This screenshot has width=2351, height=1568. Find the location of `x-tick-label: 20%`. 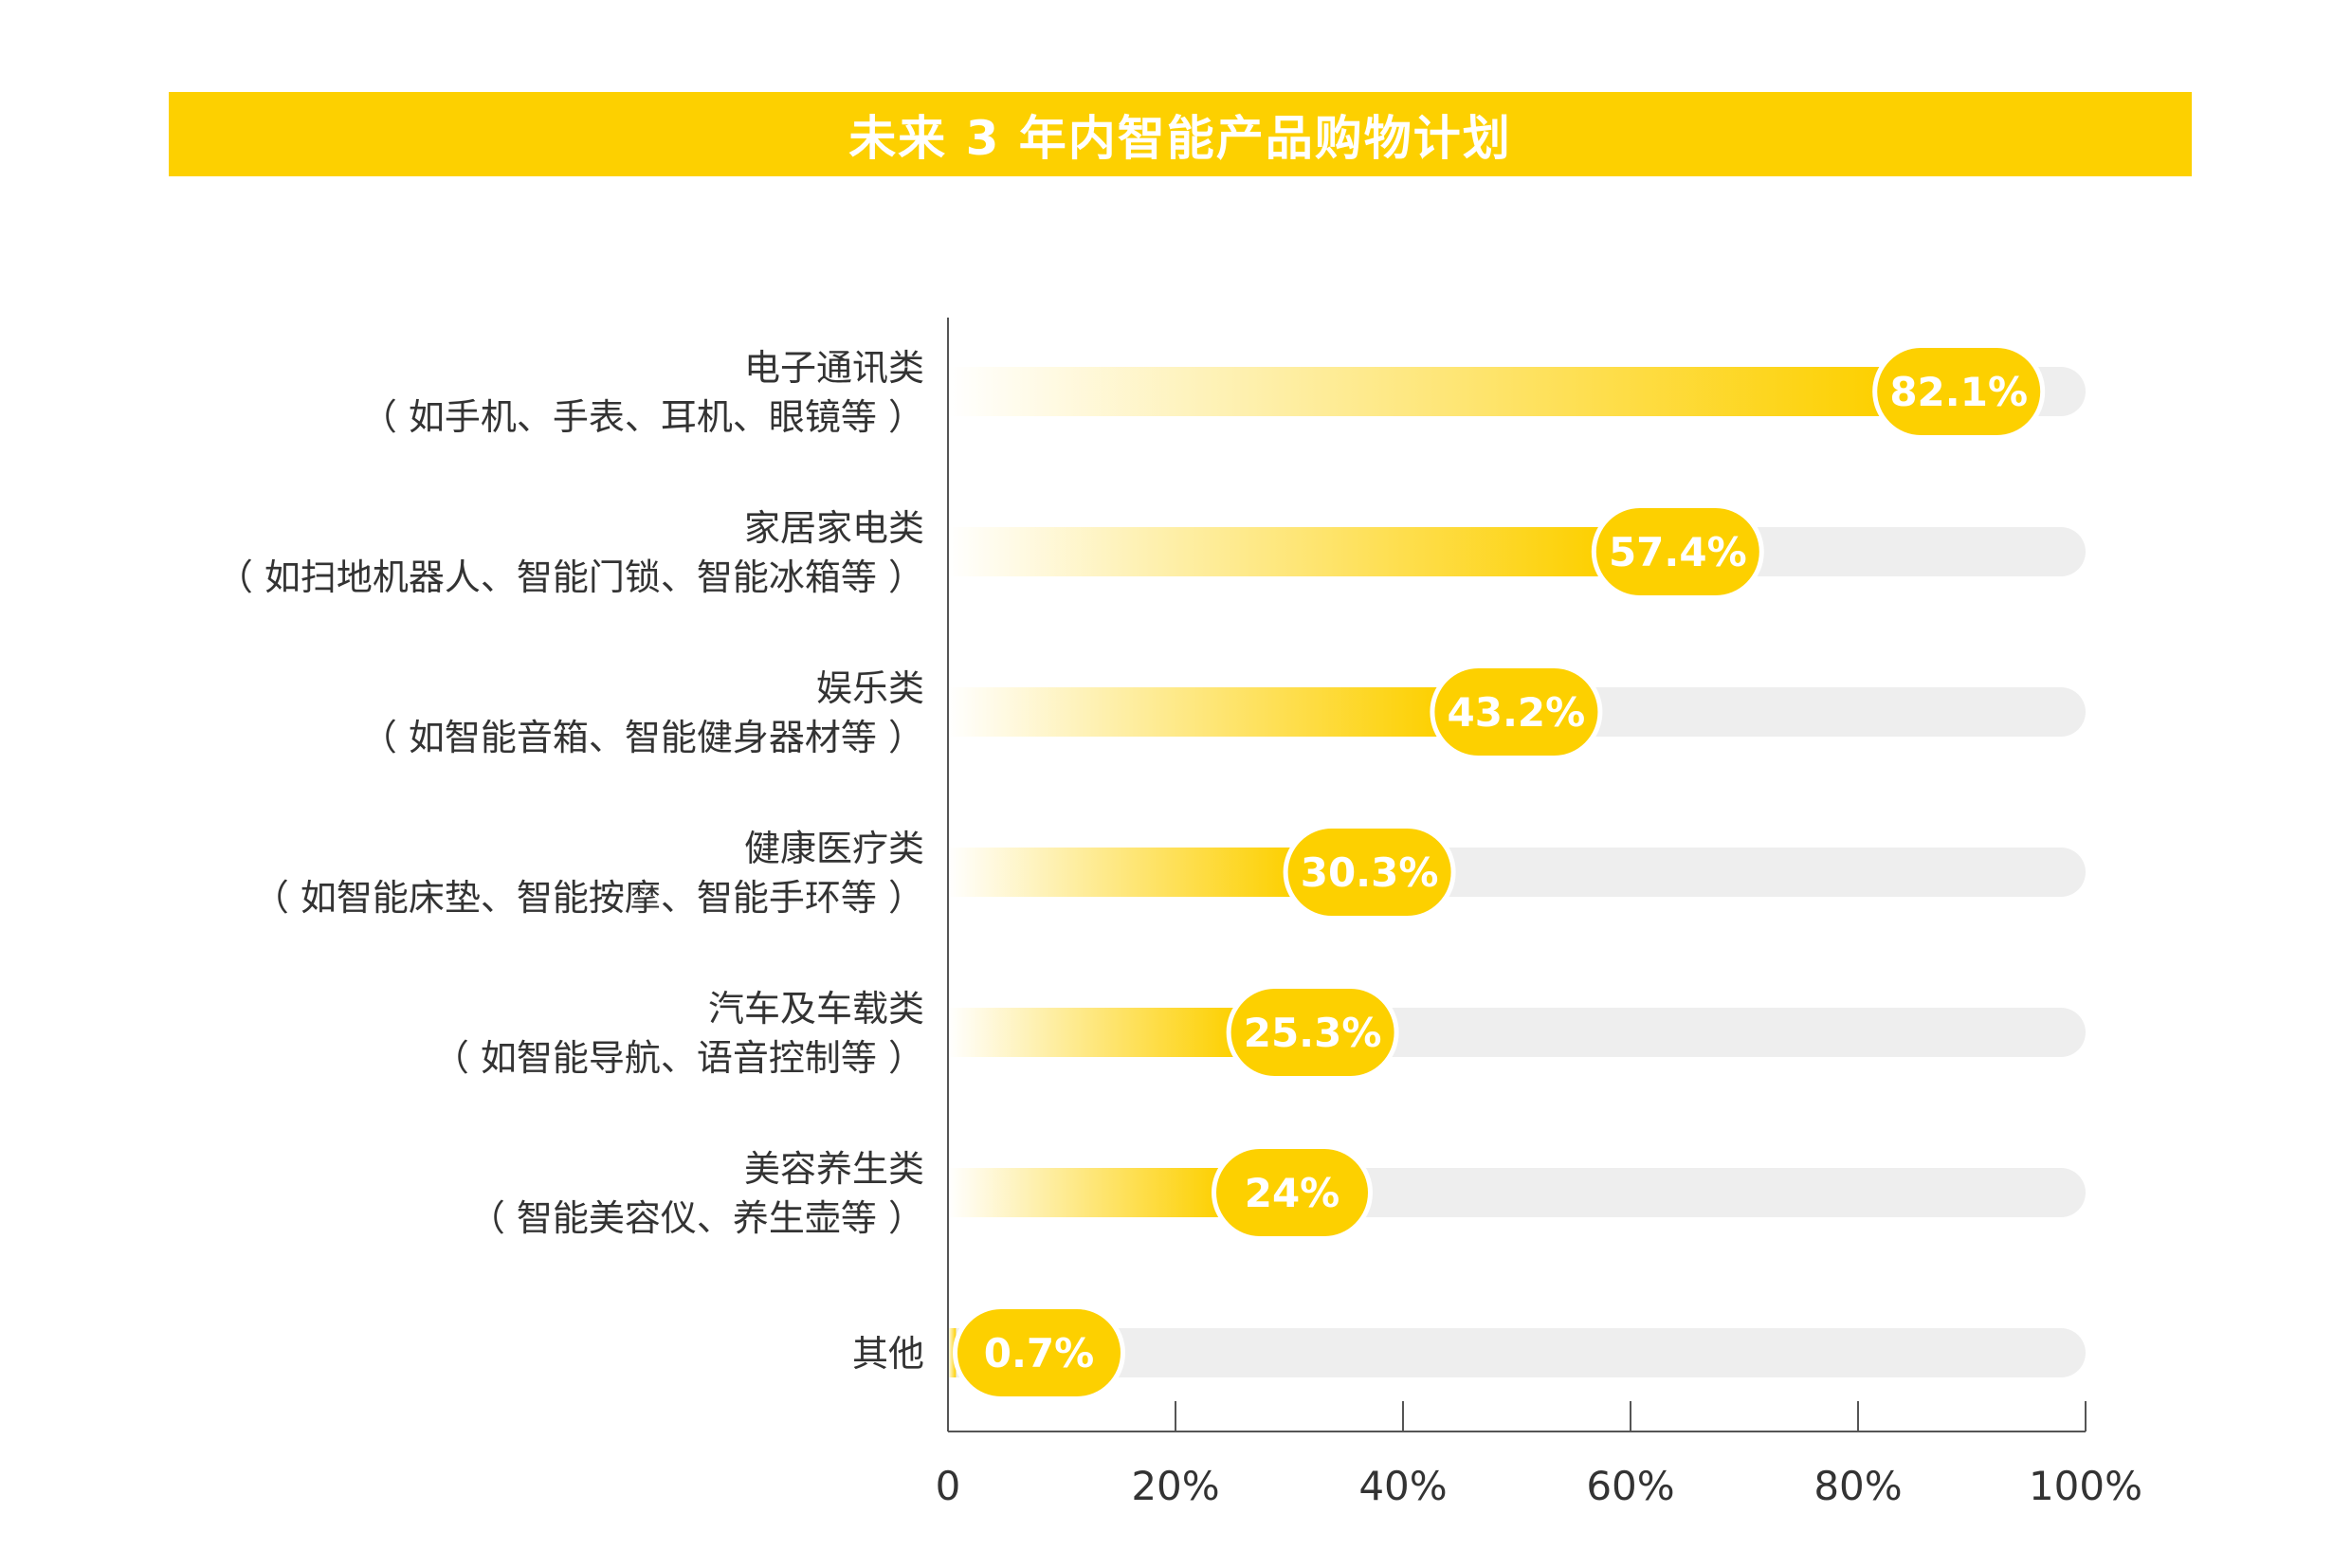

x-tick-label: 20% is located at coordinates (1175, 1486).